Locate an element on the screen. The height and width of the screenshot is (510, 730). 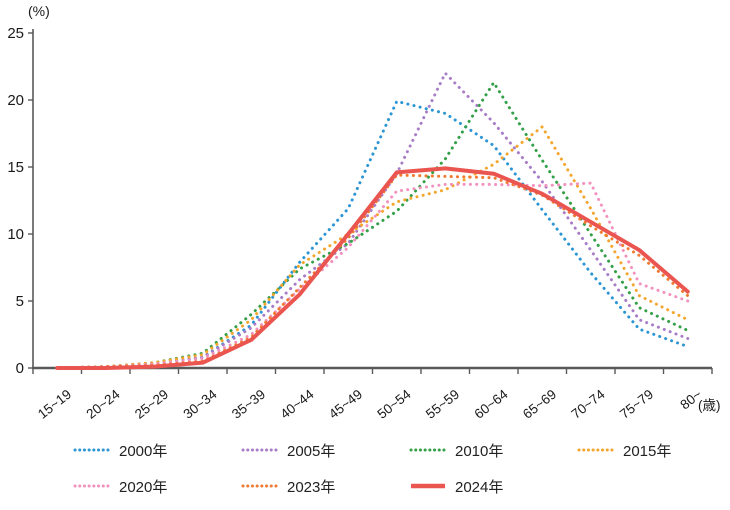
legend-label: 2020年 is located at coordinates (143, 487).